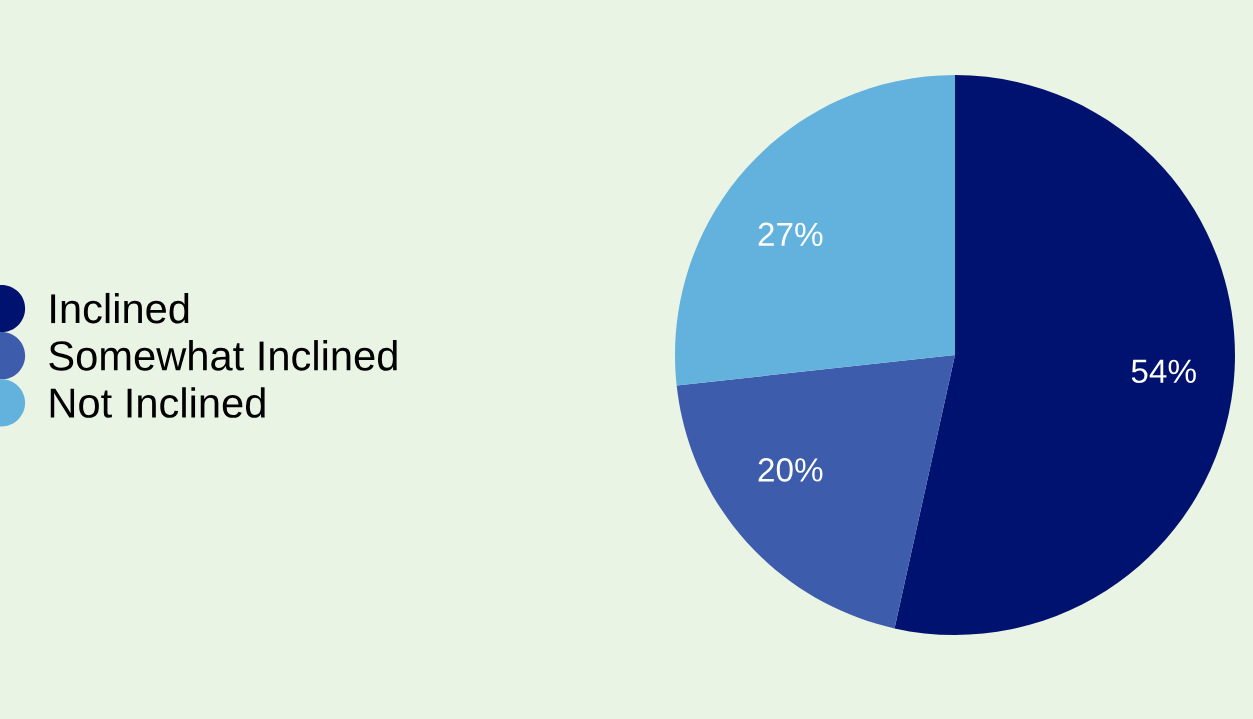  What do you see at coordinates (790, 470) in the screenshot?
I see `data-label: 20%` at bounding box center [790, 470].